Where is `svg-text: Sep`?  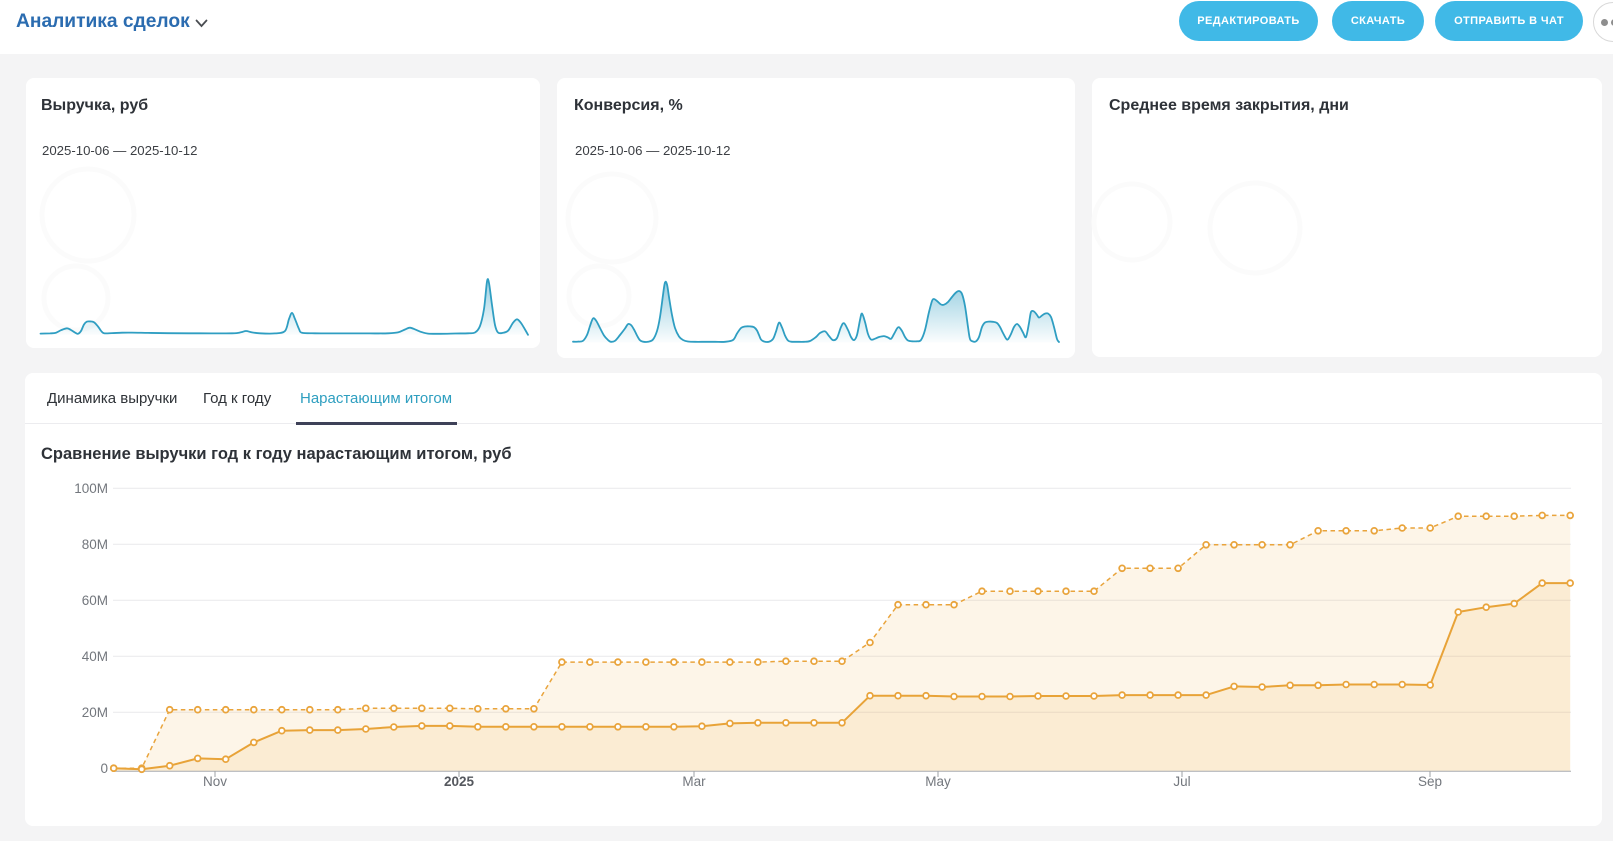
svg-text: Sep is located at coordinates (1430, 781).